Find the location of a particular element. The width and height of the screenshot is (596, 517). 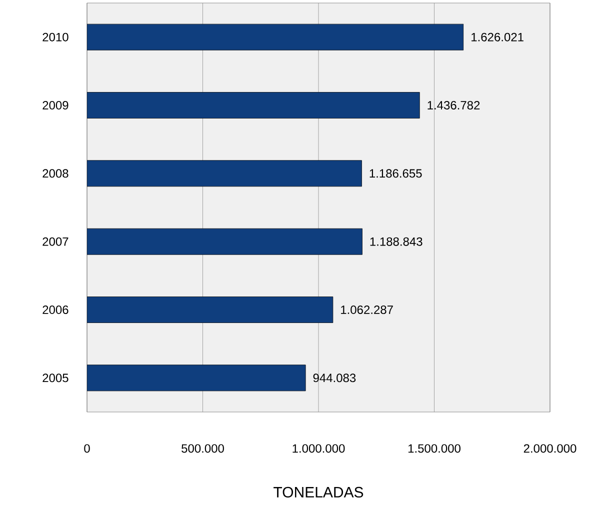

x-tick-label: 2.000.000 is located at coordinates (550, 448).